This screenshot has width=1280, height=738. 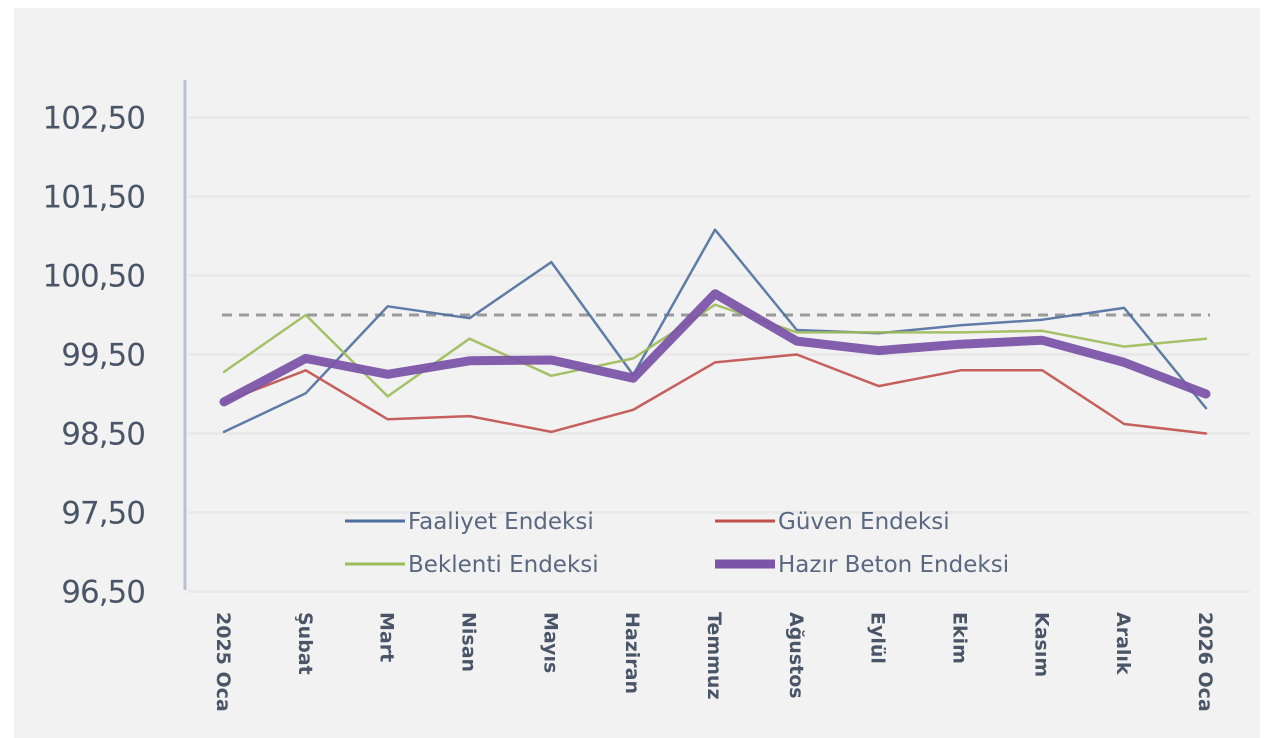 What do you see at coordinates (103, 514) in the screenshot?
I see `y-tick-label: 97,50` at bounding box center [103, 514].